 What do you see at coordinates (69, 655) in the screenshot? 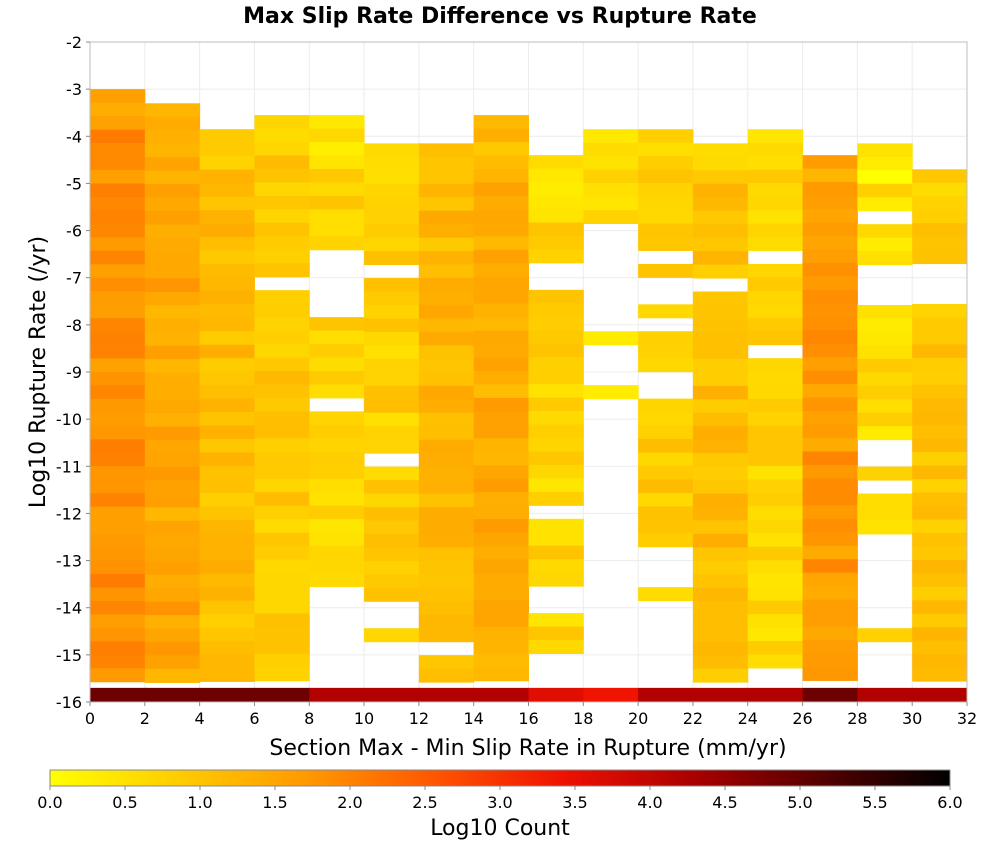
I see `y-tick-label: -15` at bounding box center [69, 655].